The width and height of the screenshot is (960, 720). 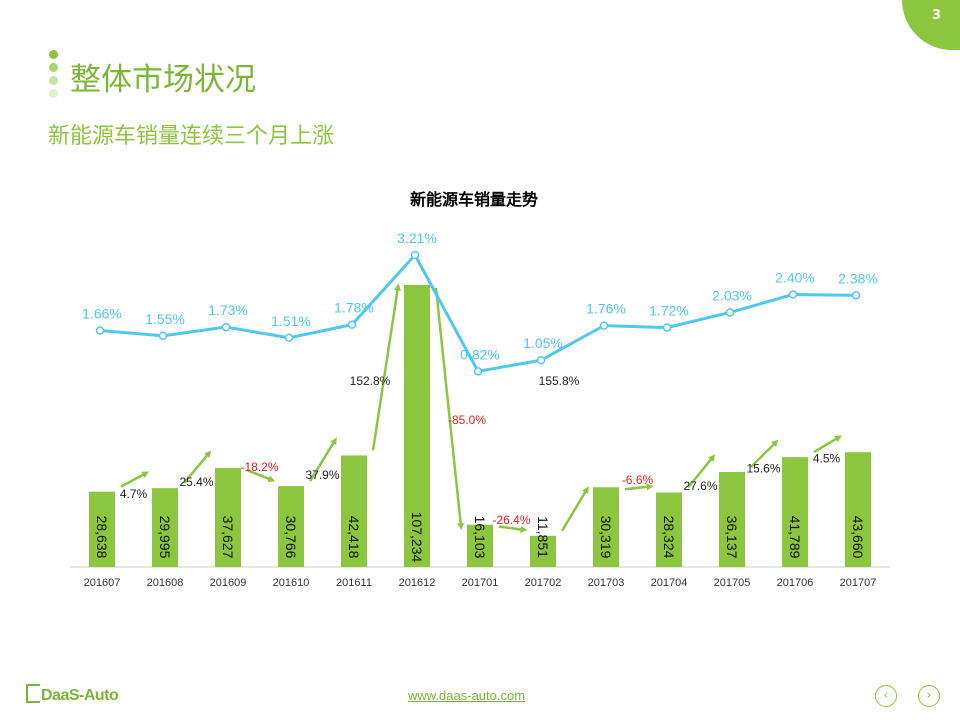 What do you see at coordinates (480, 583) in the screenshot?
I see `x-tick-label: 201701` at bounding box center [480, 583].